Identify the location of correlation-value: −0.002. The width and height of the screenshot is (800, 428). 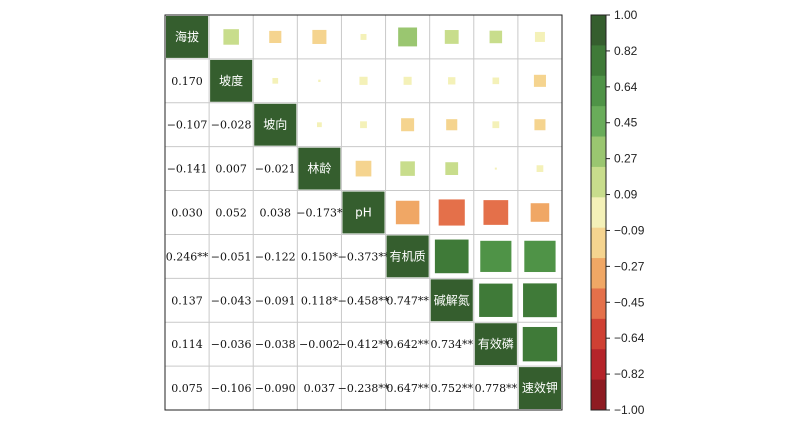
(319, 344).